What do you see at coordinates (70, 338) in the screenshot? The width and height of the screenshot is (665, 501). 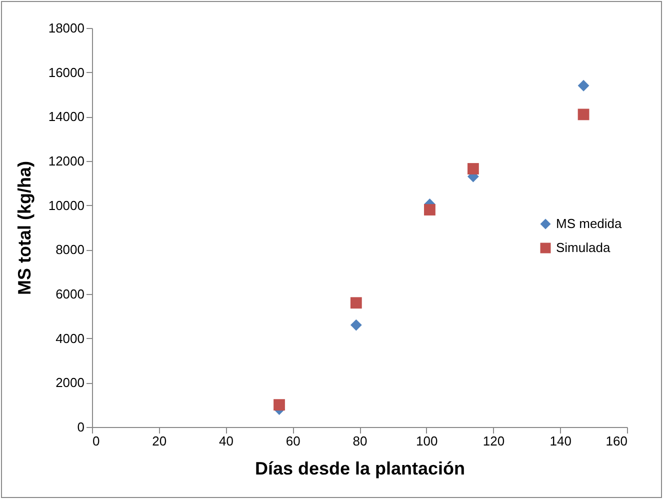 I see `y-tick-label: 4000` at bounding box center [70, 338].